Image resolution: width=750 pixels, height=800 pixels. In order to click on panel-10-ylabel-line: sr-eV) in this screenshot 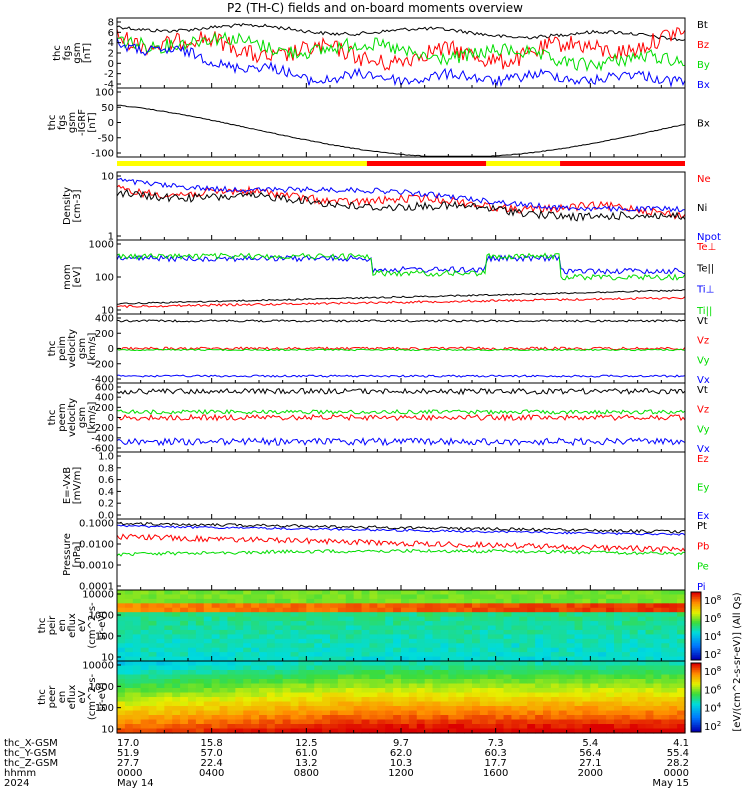, I will do `click(102, 696)`.